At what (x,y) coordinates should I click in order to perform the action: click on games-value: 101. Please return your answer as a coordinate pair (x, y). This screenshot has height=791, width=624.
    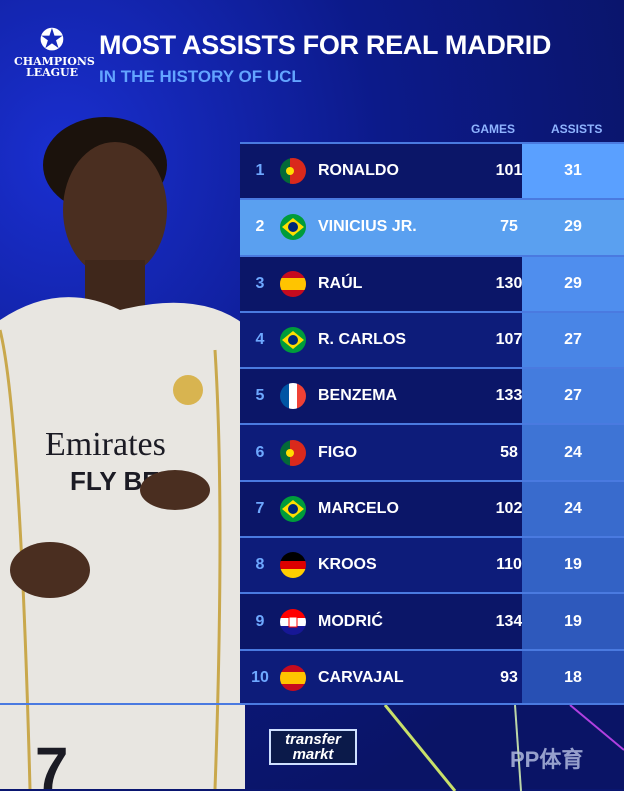
    Looking at the image, I should click on (509, 171).